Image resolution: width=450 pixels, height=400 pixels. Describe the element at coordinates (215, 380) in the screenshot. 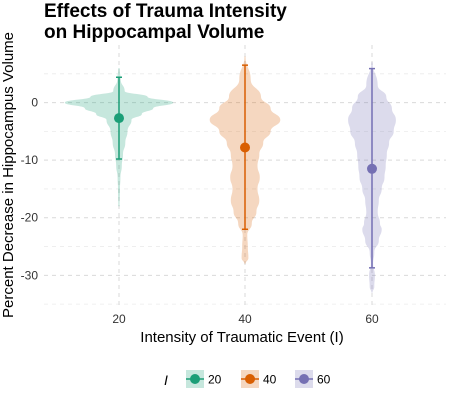

I see `legend-label: 20` at that location.